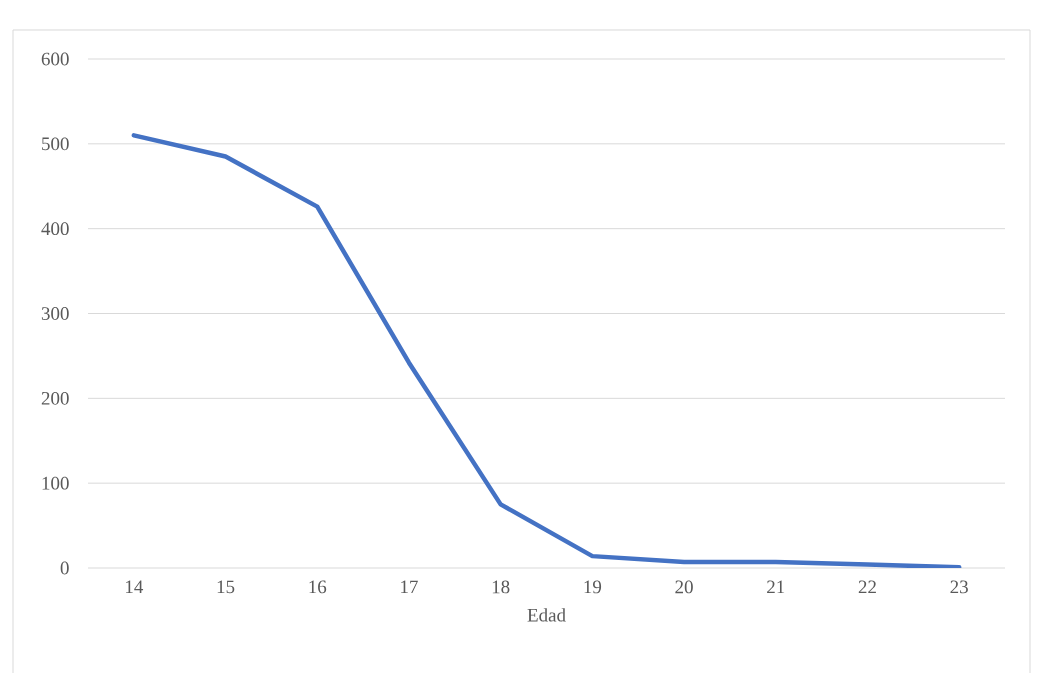 The height and width of the screenshot is (673, 1039). I want to click on y-tick-label: 100, so click(55, 483).